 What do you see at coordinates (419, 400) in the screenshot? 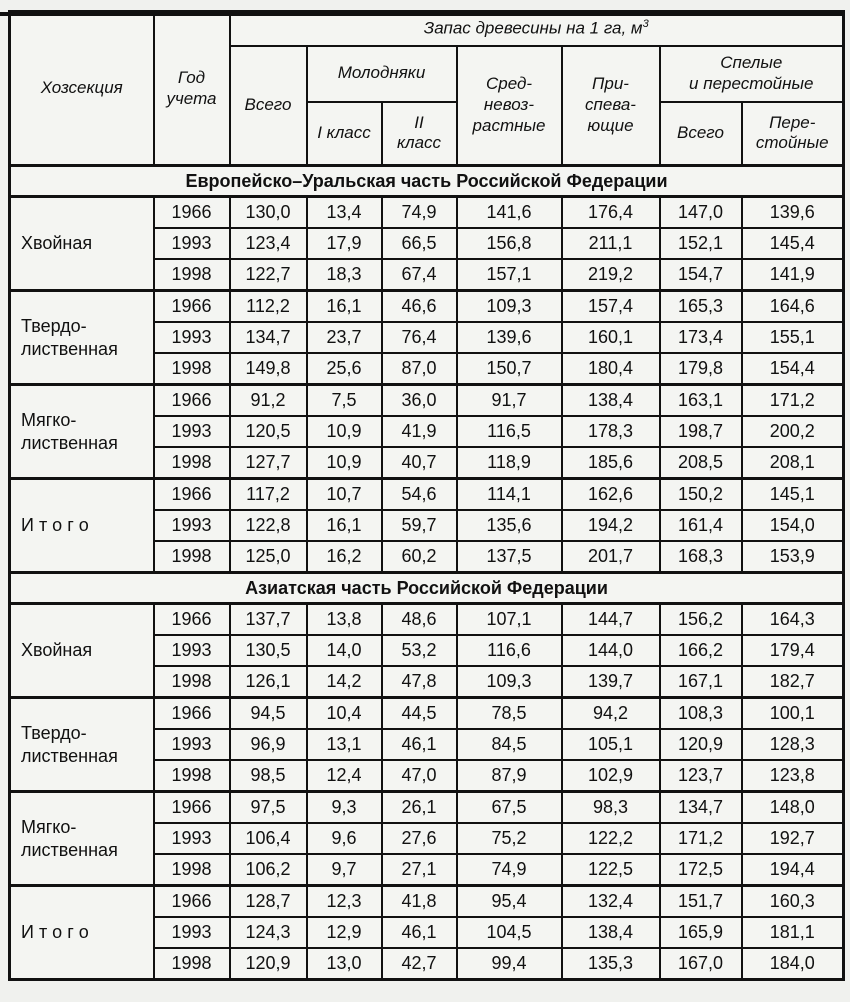
I see `value-cell: 36,0` at bounding box center [419, 400].